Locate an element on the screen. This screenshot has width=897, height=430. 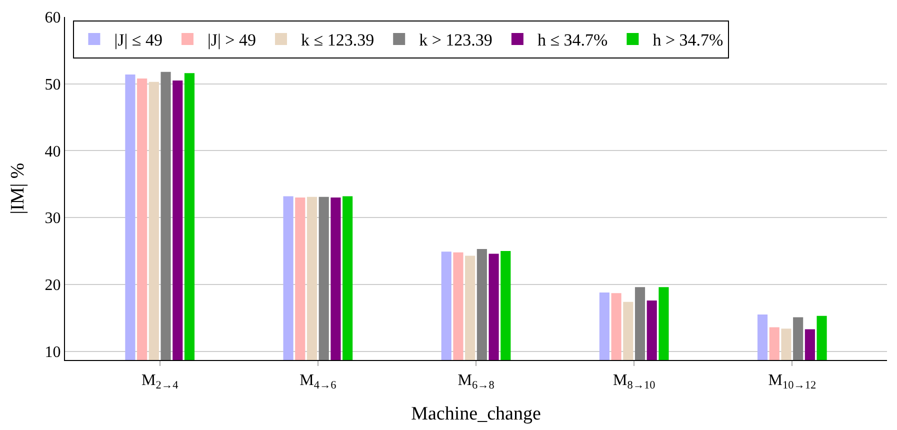
legend-label: |J| ≤ 49 is located at coordinates (138, 40).